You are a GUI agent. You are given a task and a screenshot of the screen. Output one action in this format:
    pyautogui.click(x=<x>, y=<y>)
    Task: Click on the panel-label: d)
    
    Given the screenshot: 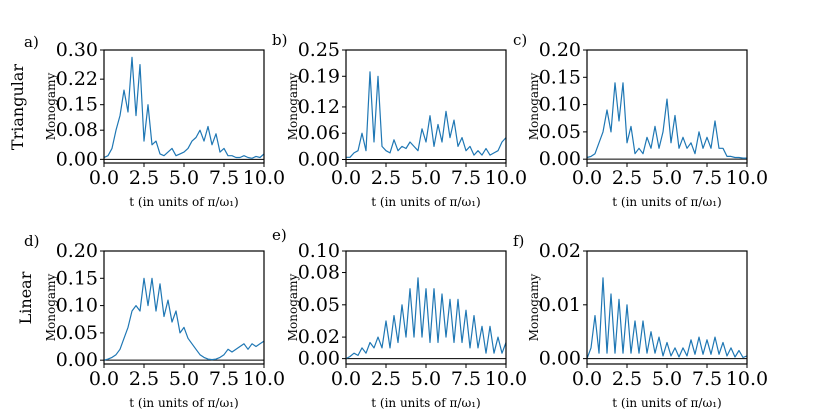 What is the action you would take?
    pyautogui.click(x=31, y=241)
    